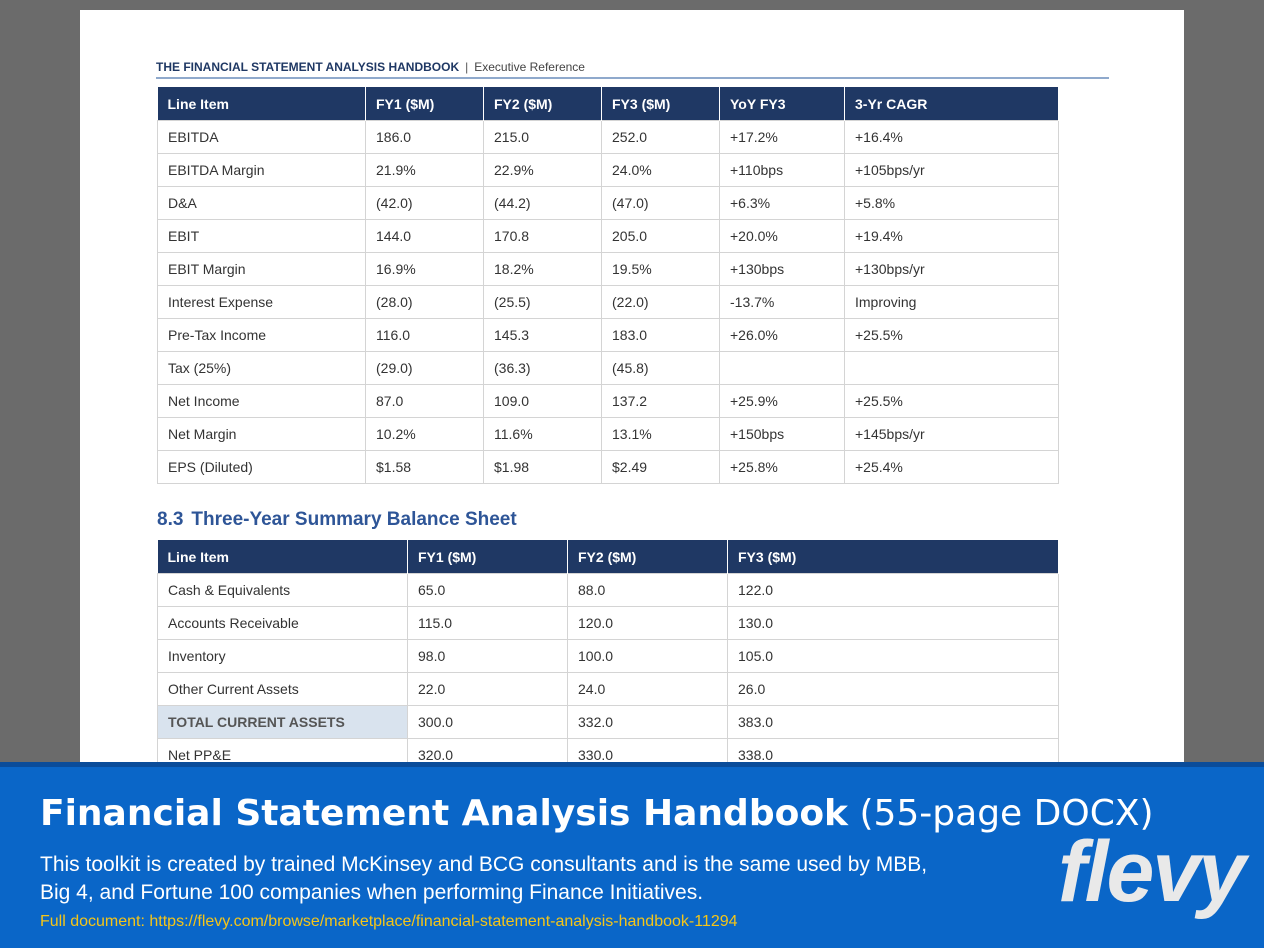 The height and width of the screenshot is (948, 1264). What do you see at coordinates (951, 467) in the screenshot?
I see `value-cell: +25.4%` at bounding box center [951, 467].